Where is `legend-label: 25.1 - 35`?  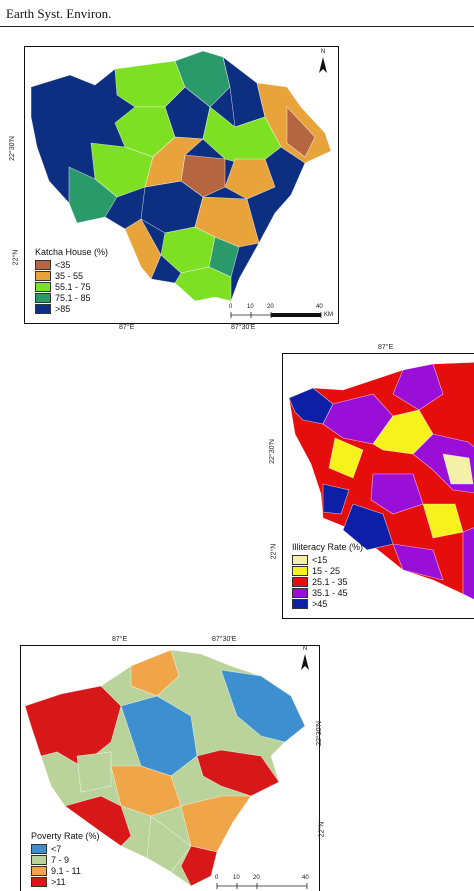
legend-label: 25.1 - 35 is located at coordinates (330, 581).